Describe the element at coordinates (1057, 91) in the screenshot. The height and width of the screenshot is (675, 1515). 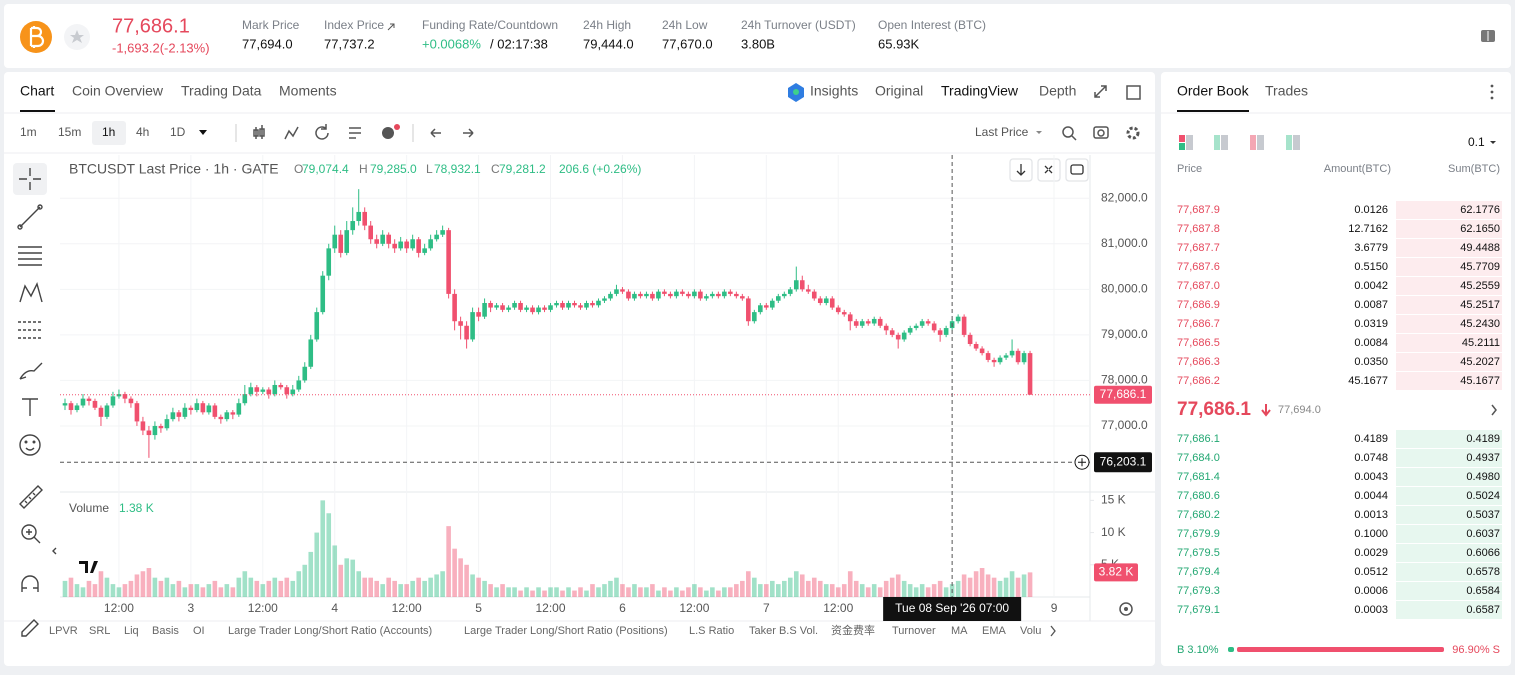
I see `view-tab: Depth` at that location.